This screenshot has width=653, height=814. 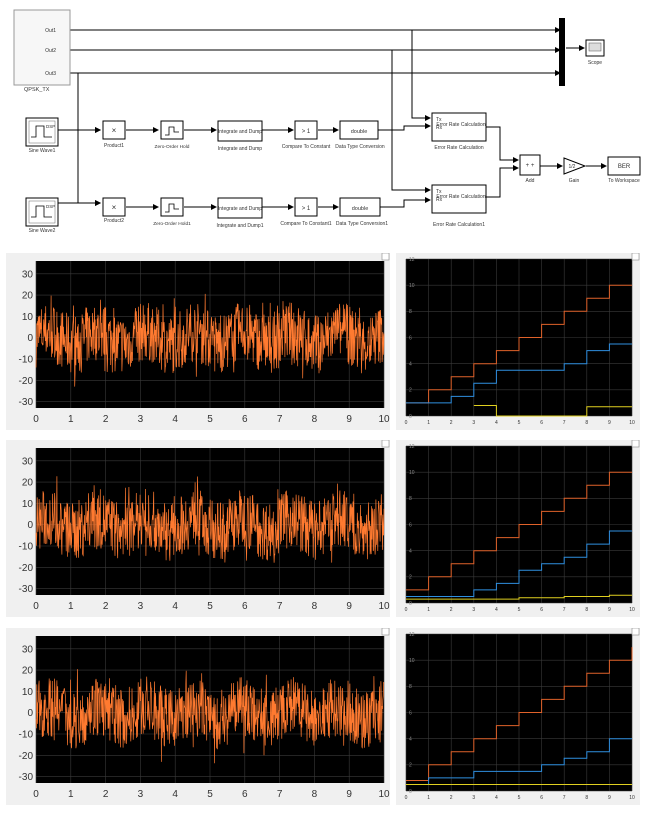 I want to click on integrate-dump-icon: Integrate and Dump, so click(x=240, y=132).